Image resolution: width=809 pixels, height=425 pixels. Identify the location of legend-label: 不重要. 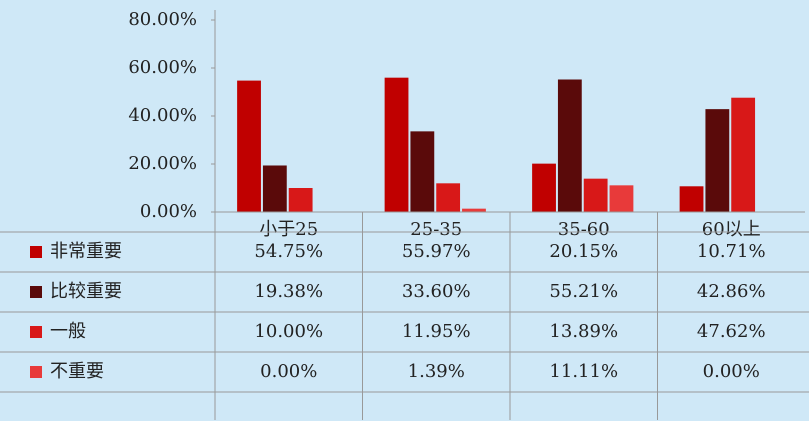
(77, 371).